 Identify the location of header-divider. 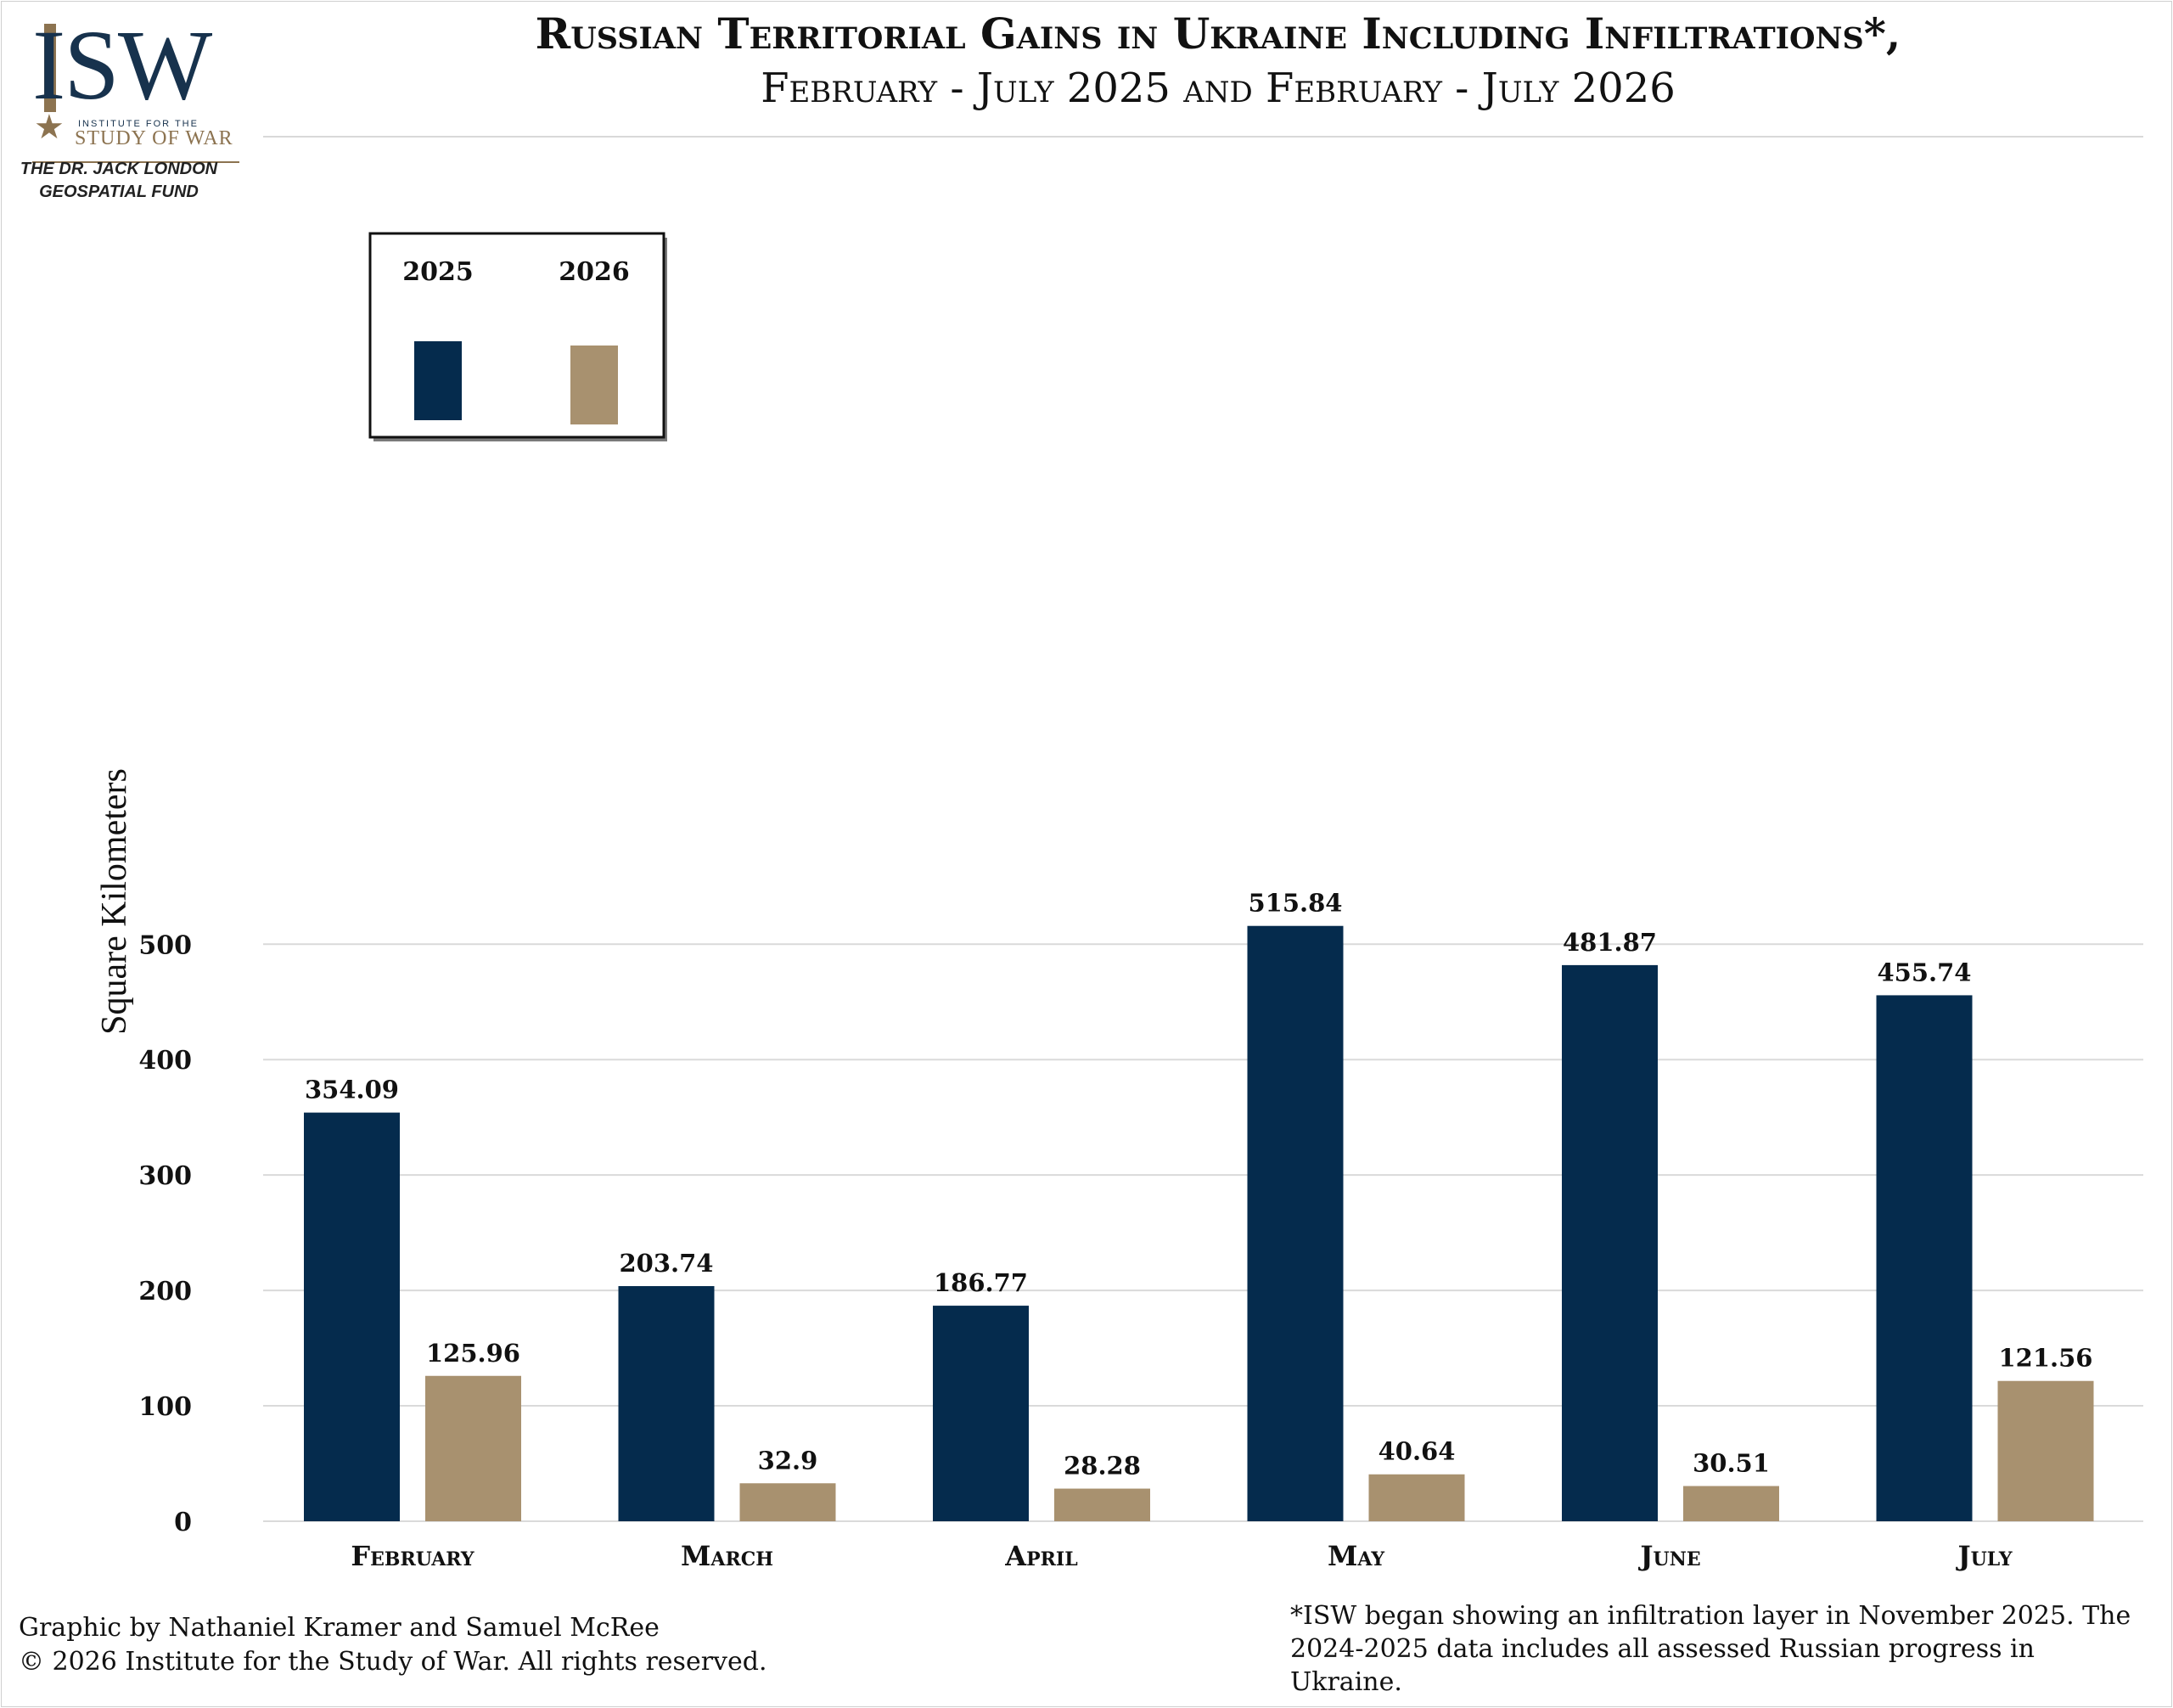
(1203, 137).